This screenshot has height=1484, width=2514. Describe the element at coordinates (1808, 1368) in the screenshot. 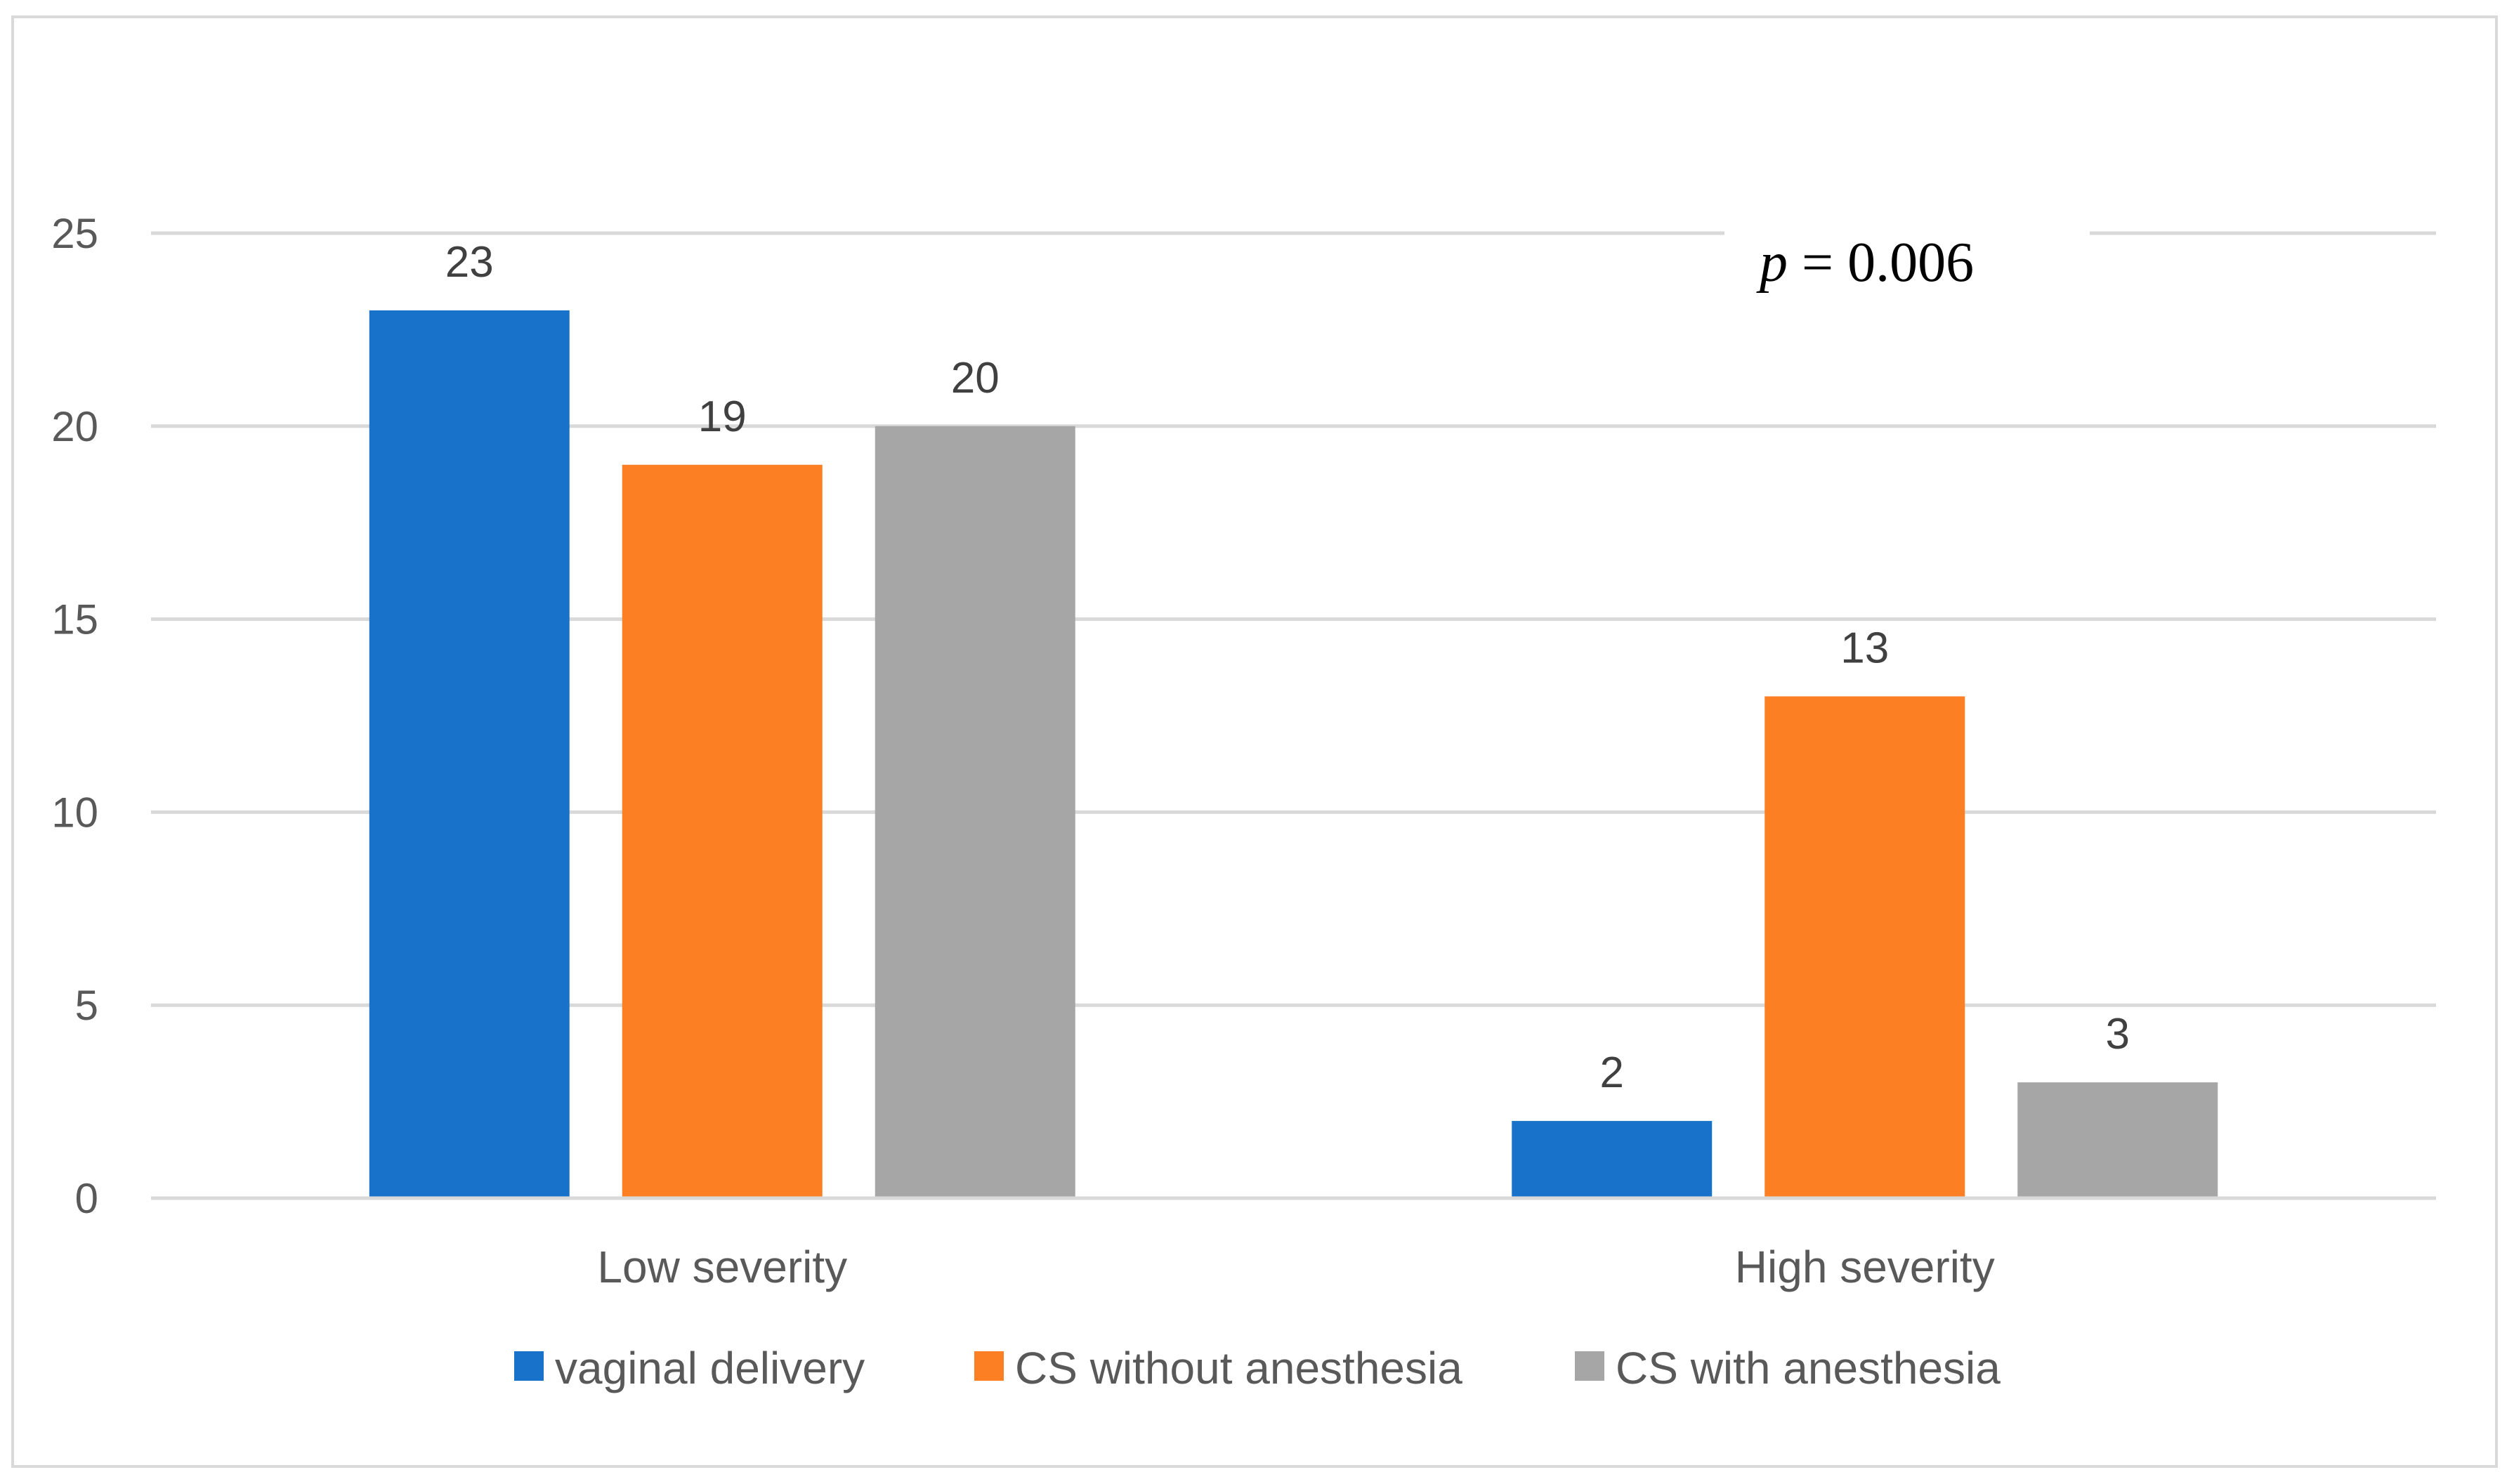

I see `legend-label-2: CS with anesthesia` at that location.